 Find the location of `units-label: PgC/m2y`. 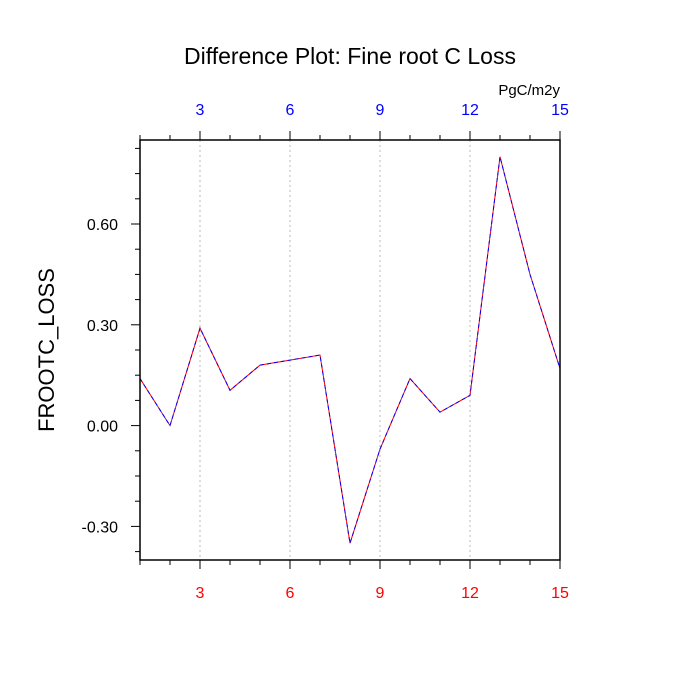

units-label: PgC/m2y is located at coordinates (529, 90).